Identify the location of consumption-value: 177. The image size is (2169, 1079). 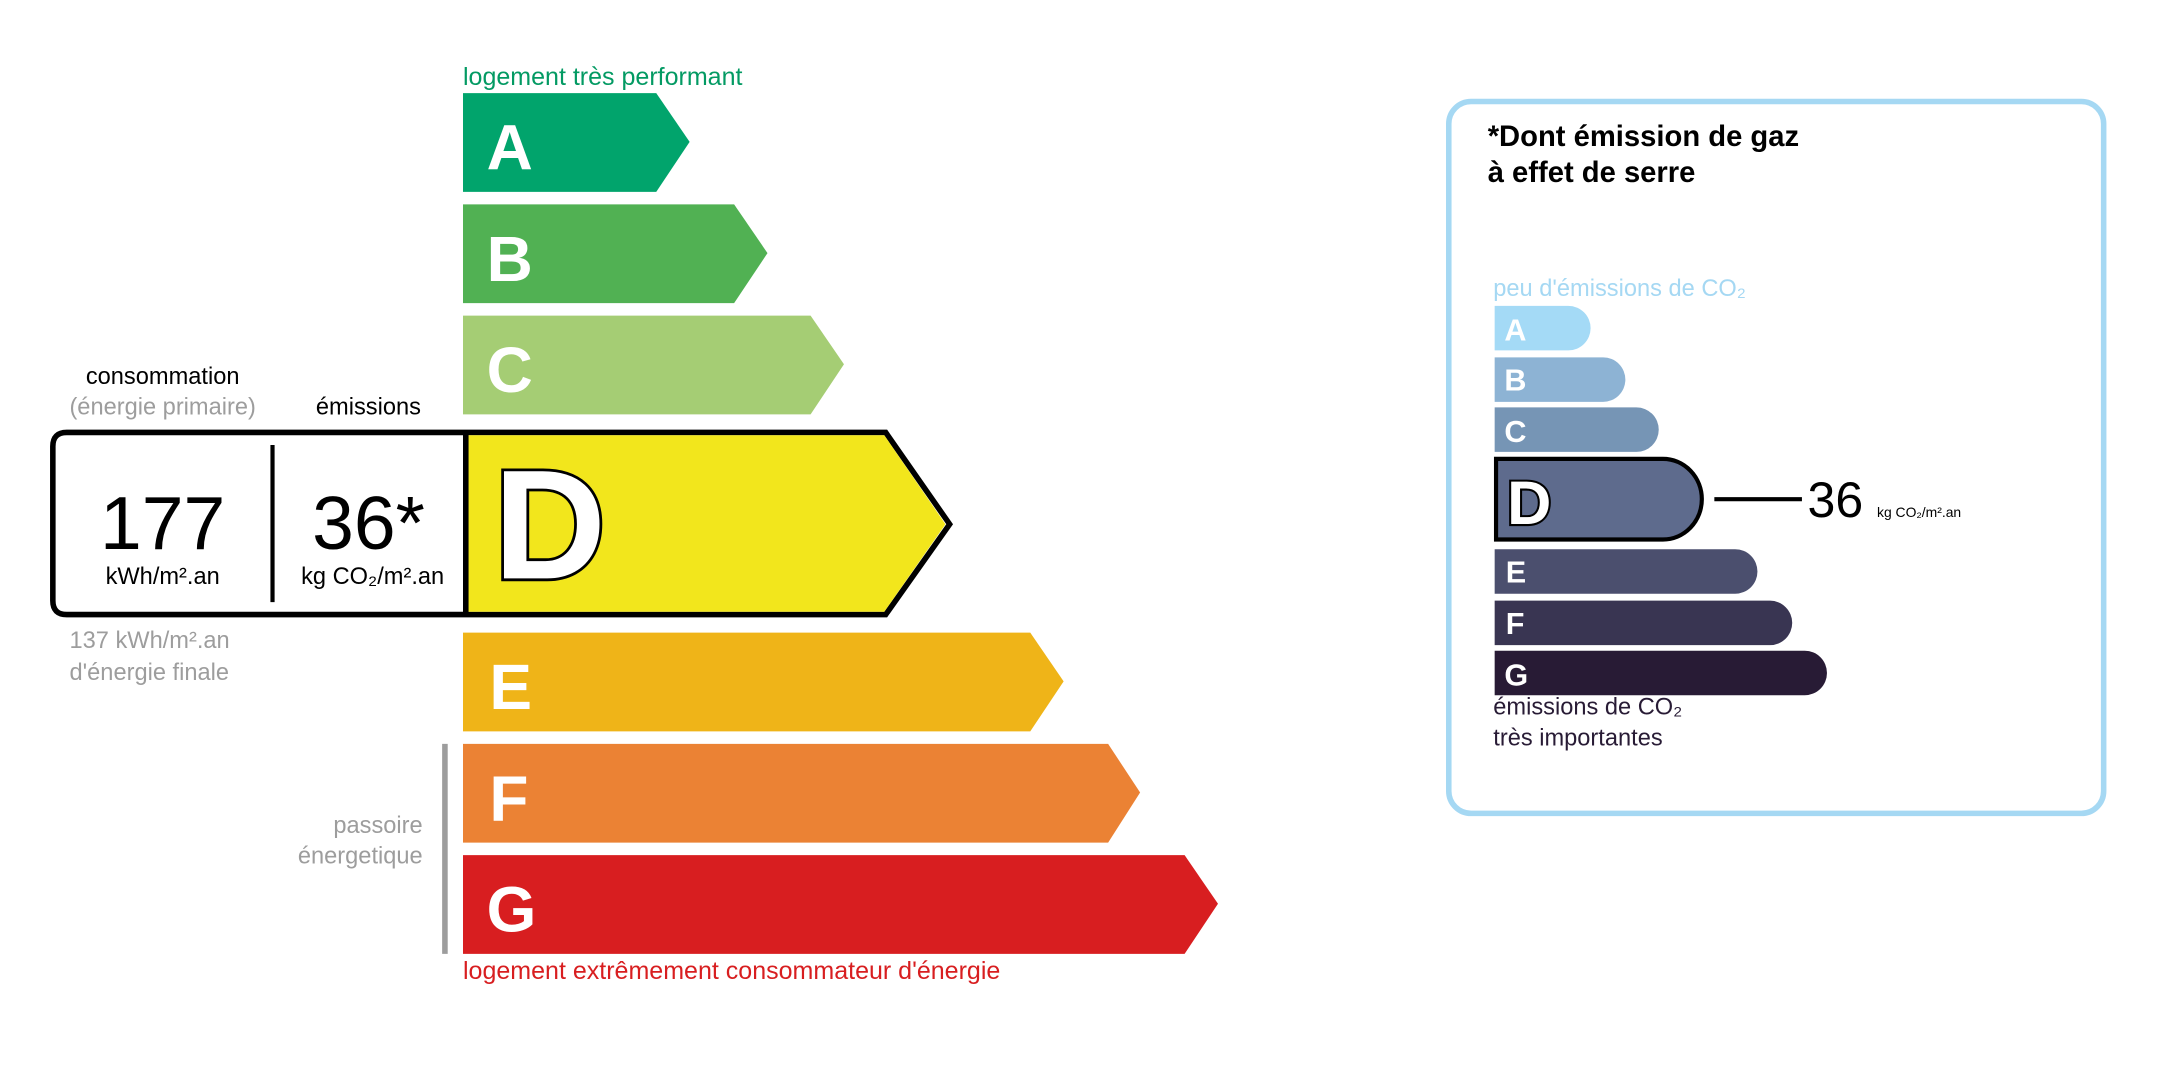
(162, 523).